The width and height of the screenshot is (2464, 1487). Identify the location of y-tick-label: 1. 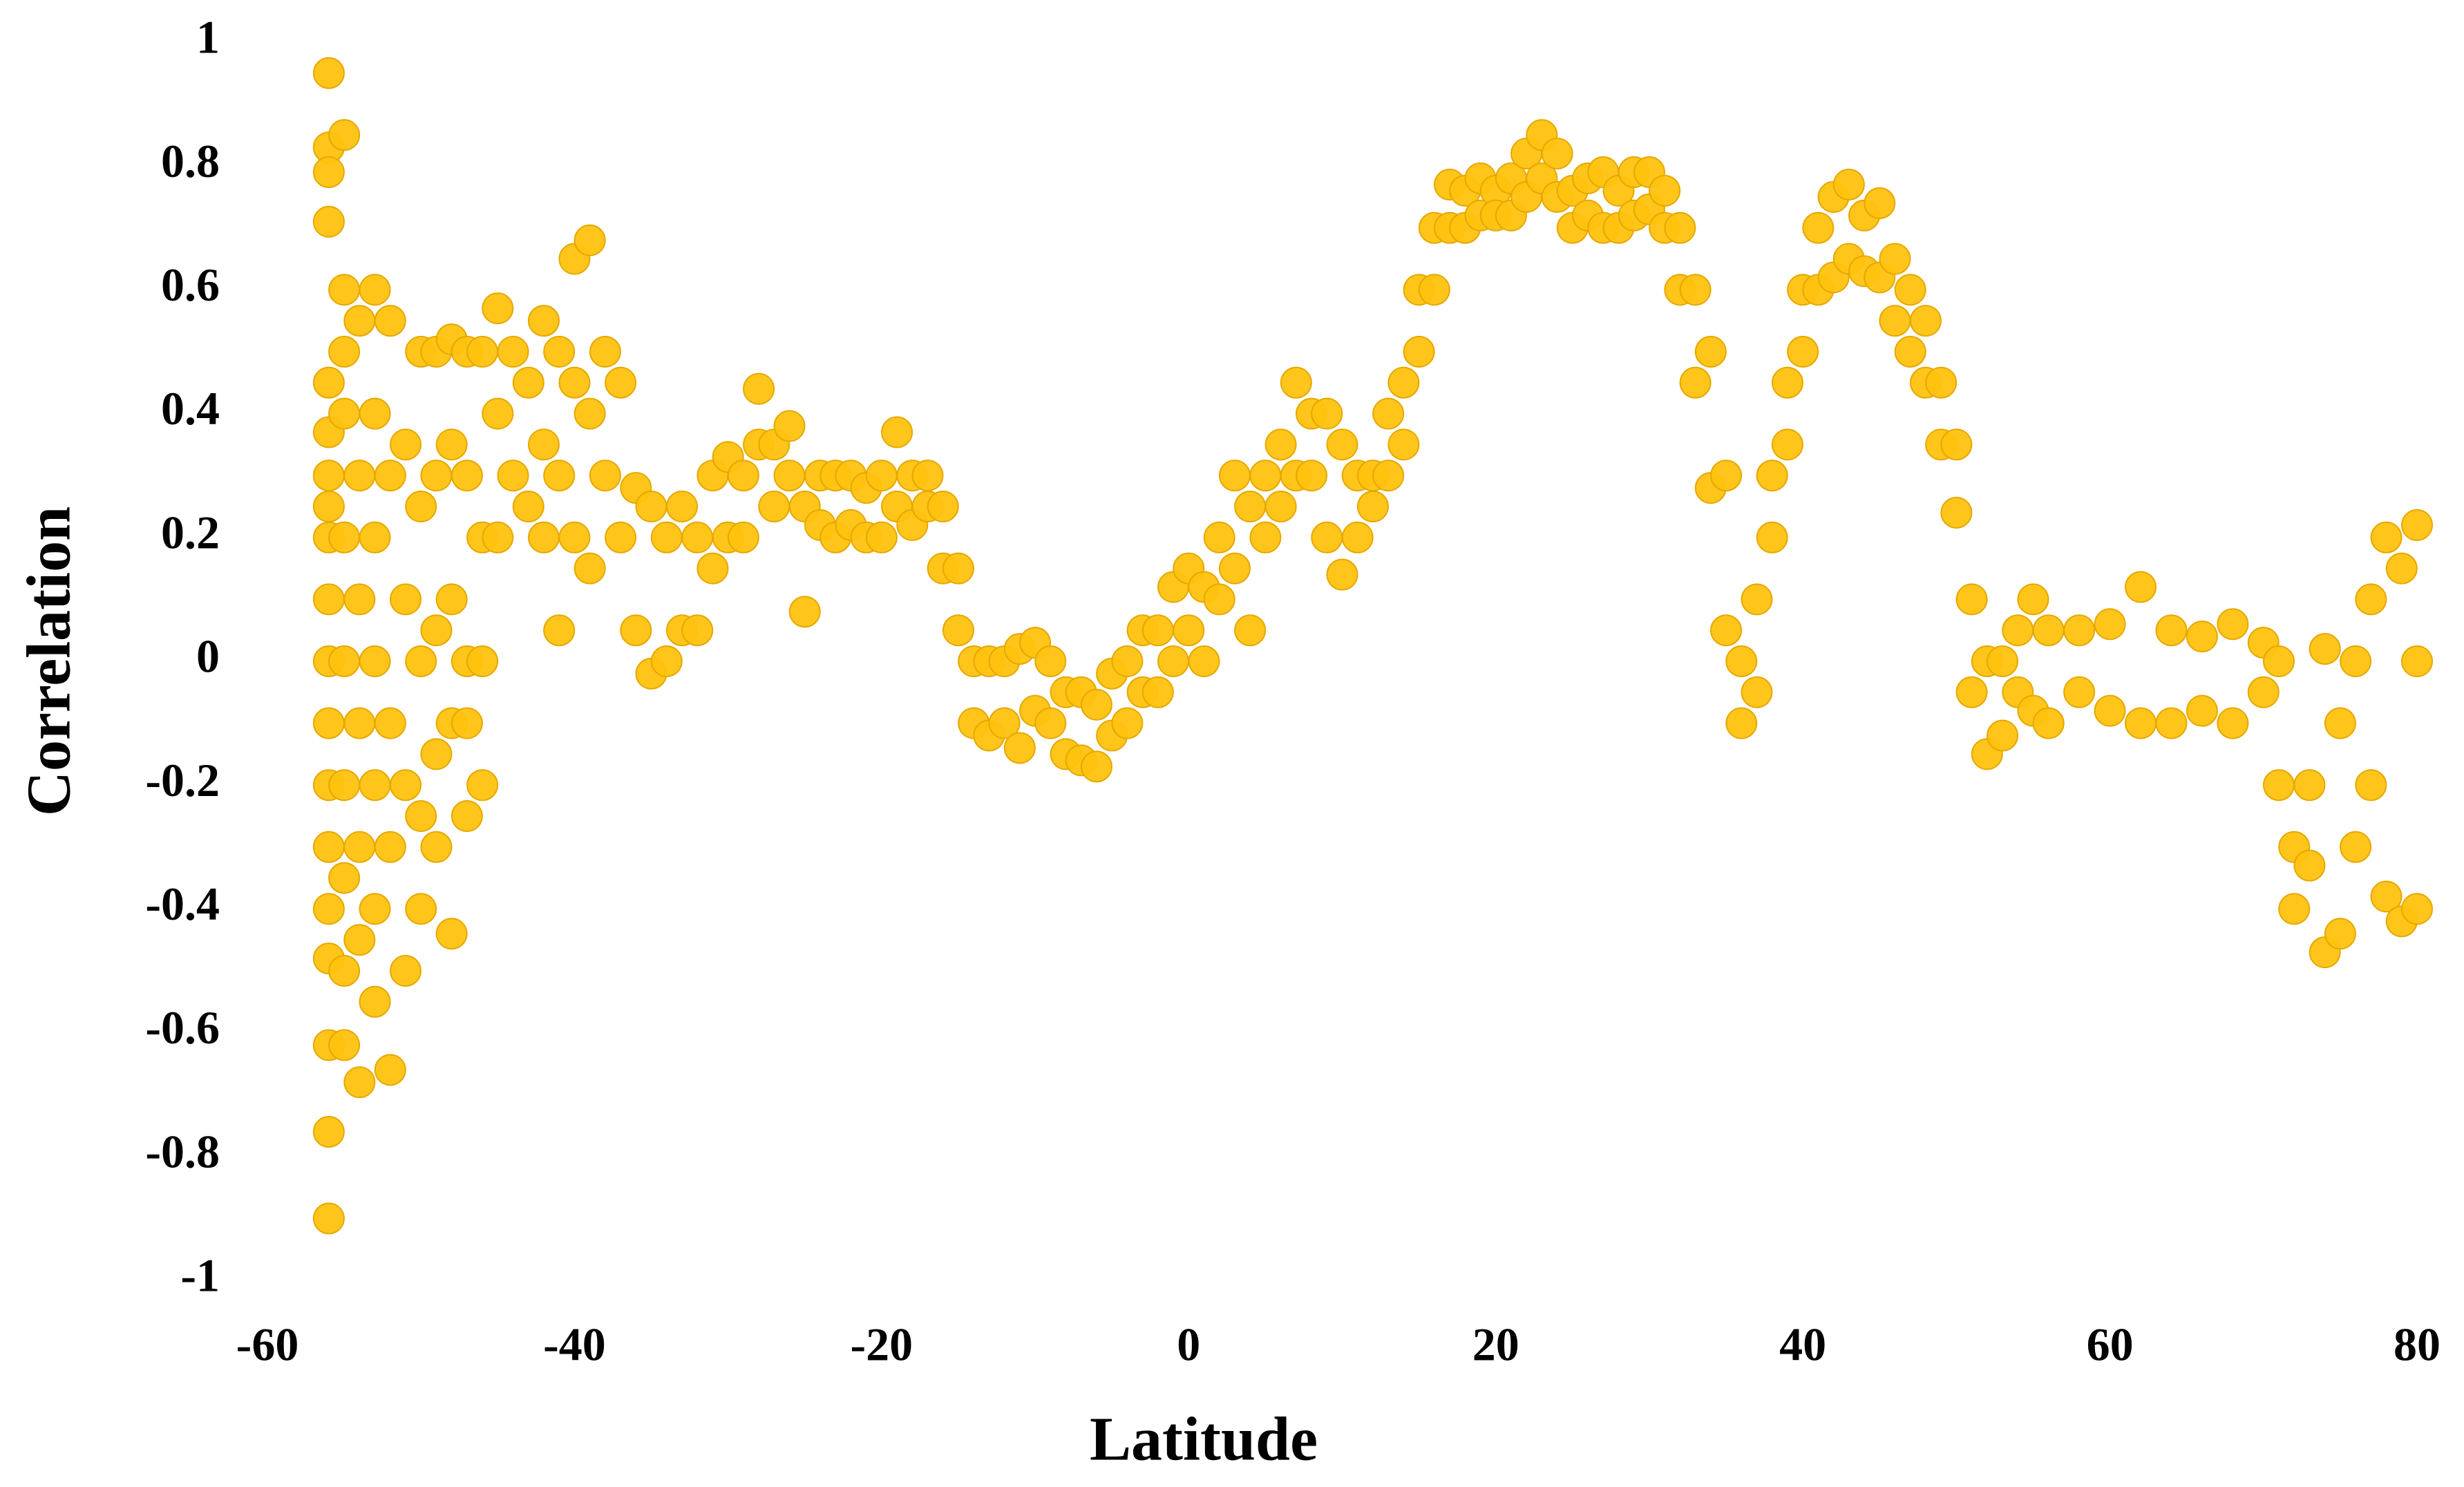
(208, 38).